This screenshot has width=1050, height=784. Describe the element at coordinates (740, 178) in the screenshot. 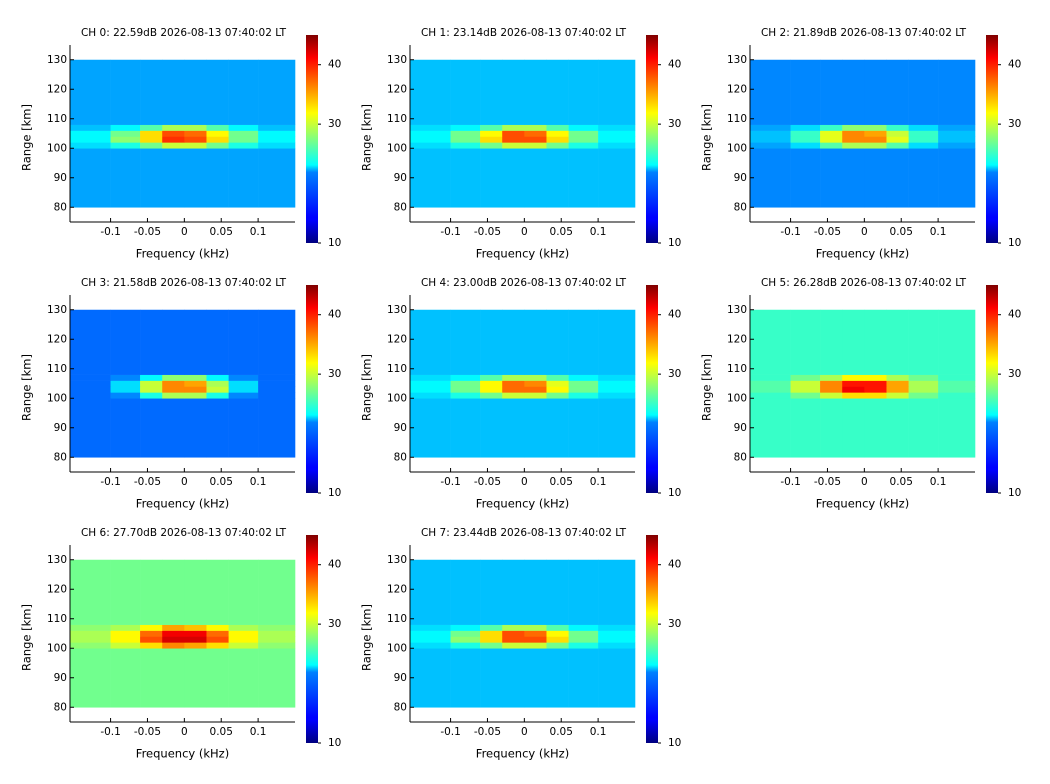

I see `y-tick-label: 90` at that location.